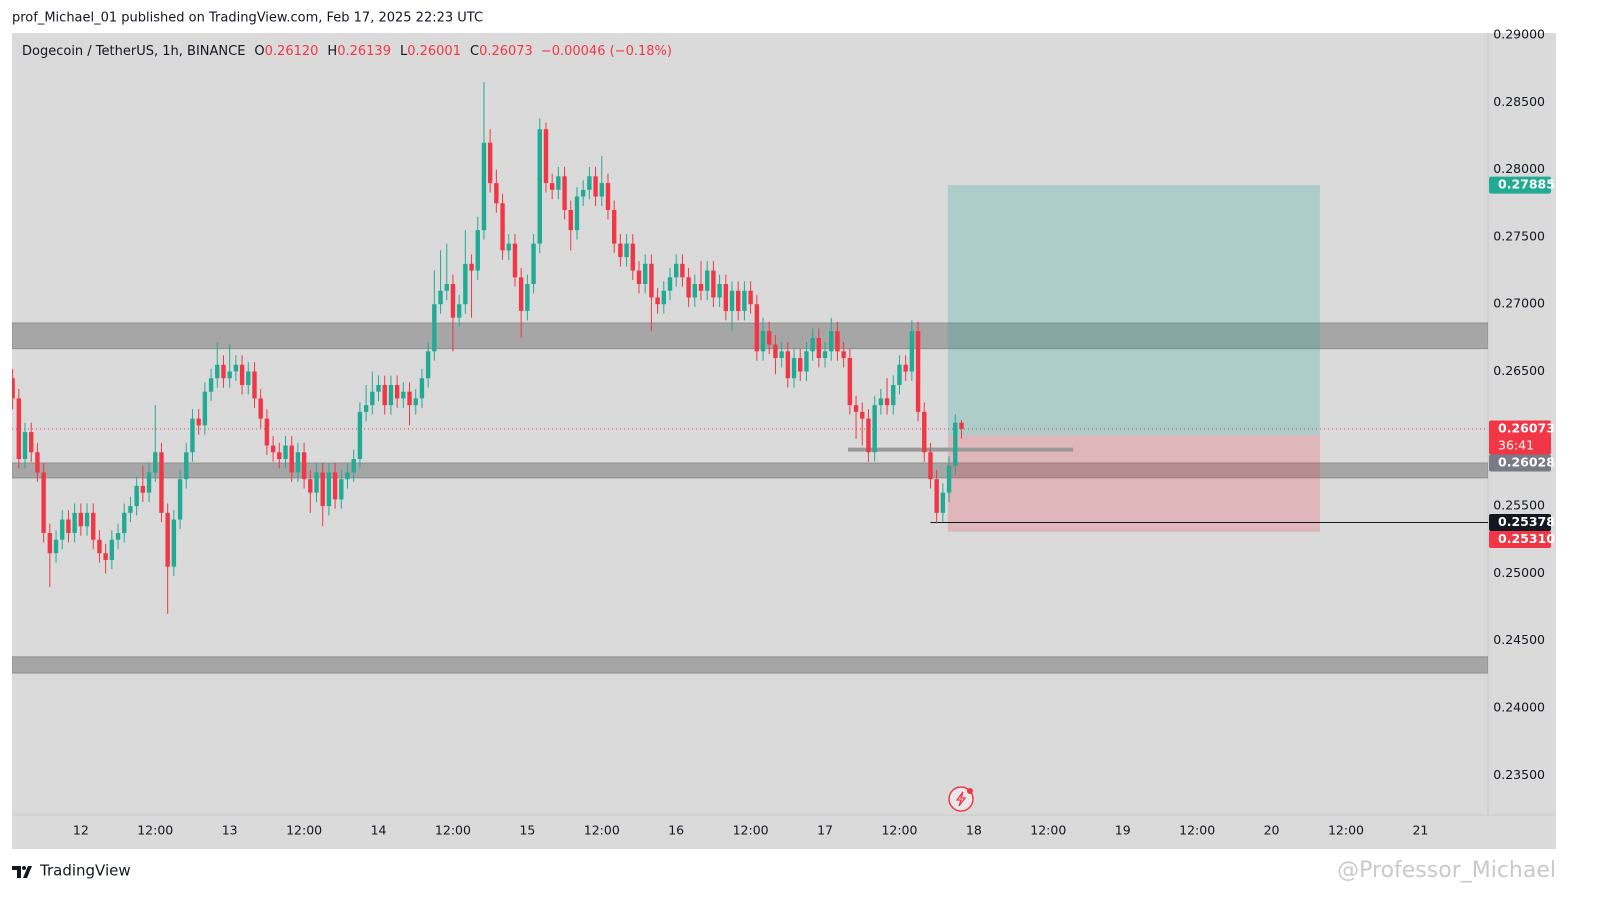  Describe the element at coordinates (364, 51) in the screenshot. I see `legend-value: 0.26139` at that location.